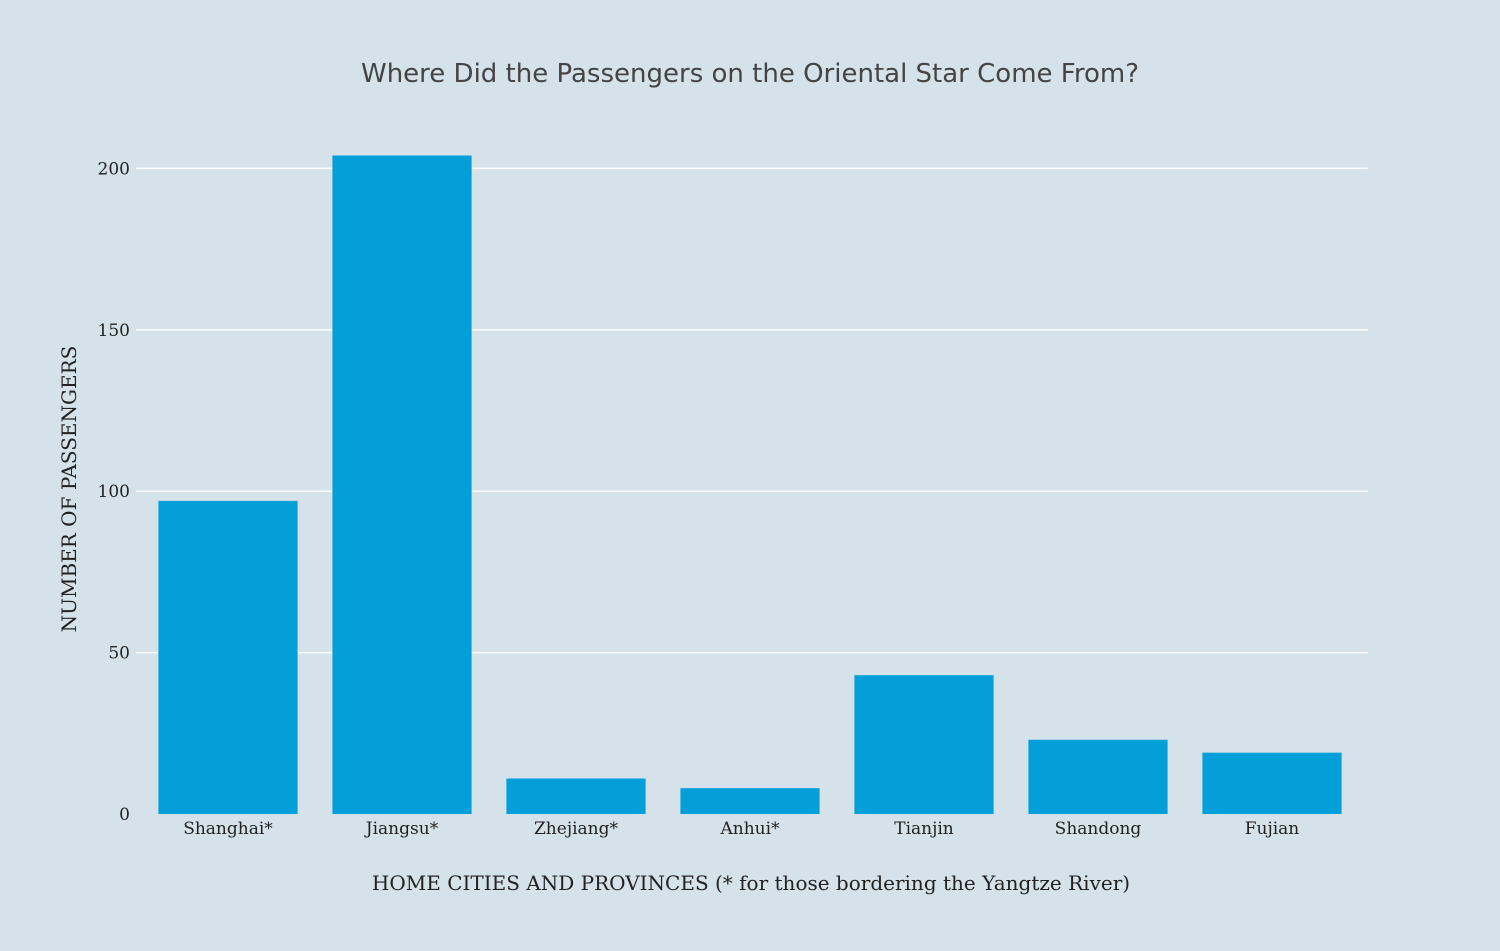 The height and width of the screenshot is (951, 1500). I want to click on x-tick-label: Anhui*, so click(749, 829).